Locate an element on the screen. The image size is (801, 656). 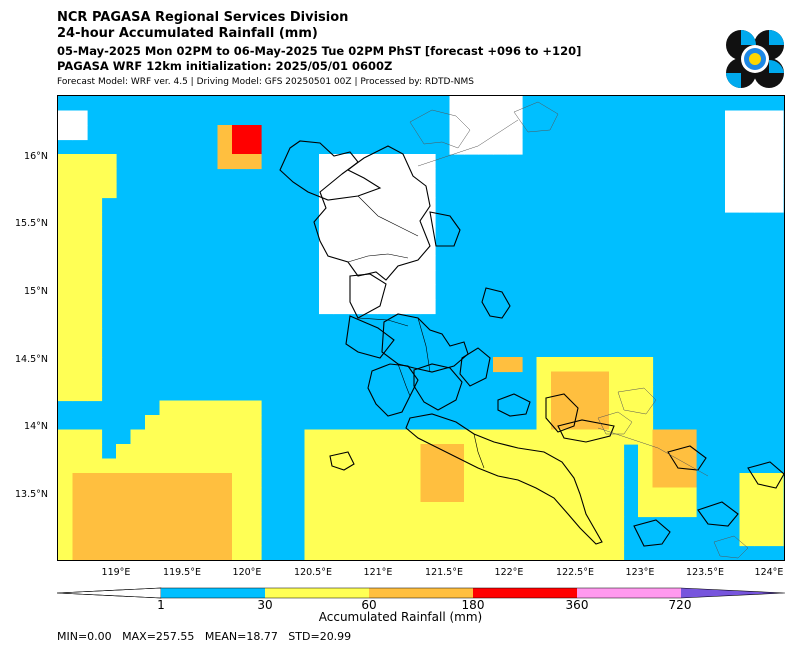
colorbar-tick: 30 is located at coordinates (265, 605).